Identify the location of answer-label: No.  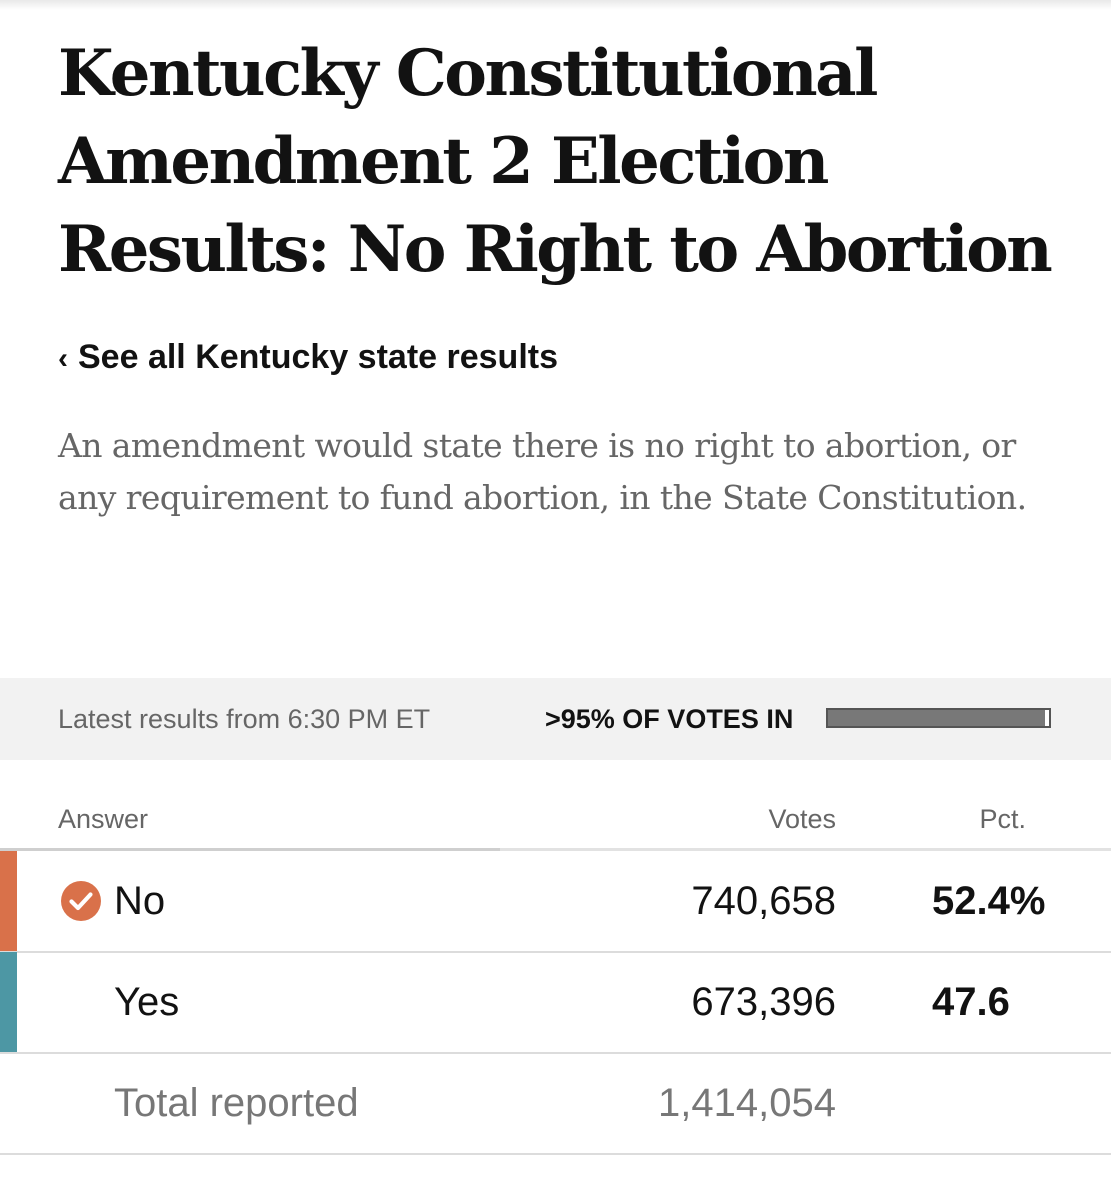
(140, 901).